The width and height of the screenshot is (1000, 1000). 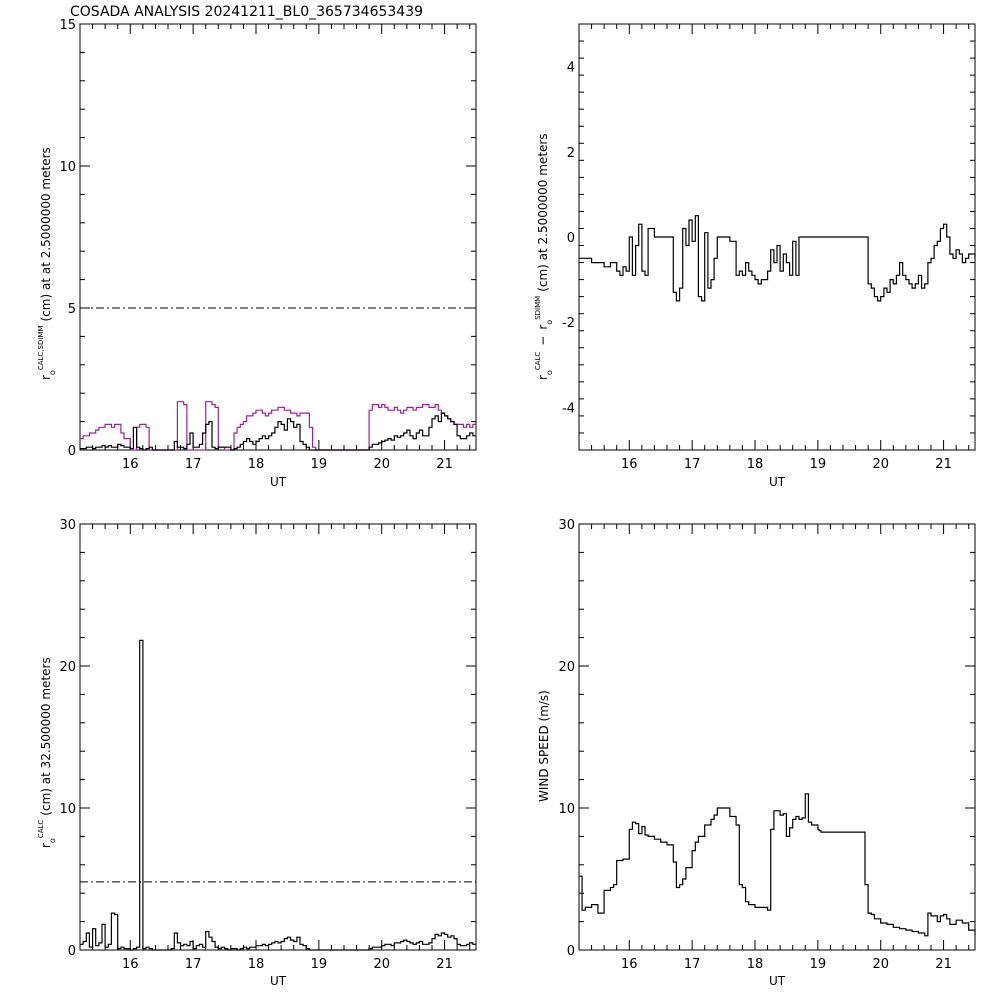 I want to click on y-axis-label: roCALC,SDIMM(cm) at at 2.5000000 meters, so click(x=47, y=263).